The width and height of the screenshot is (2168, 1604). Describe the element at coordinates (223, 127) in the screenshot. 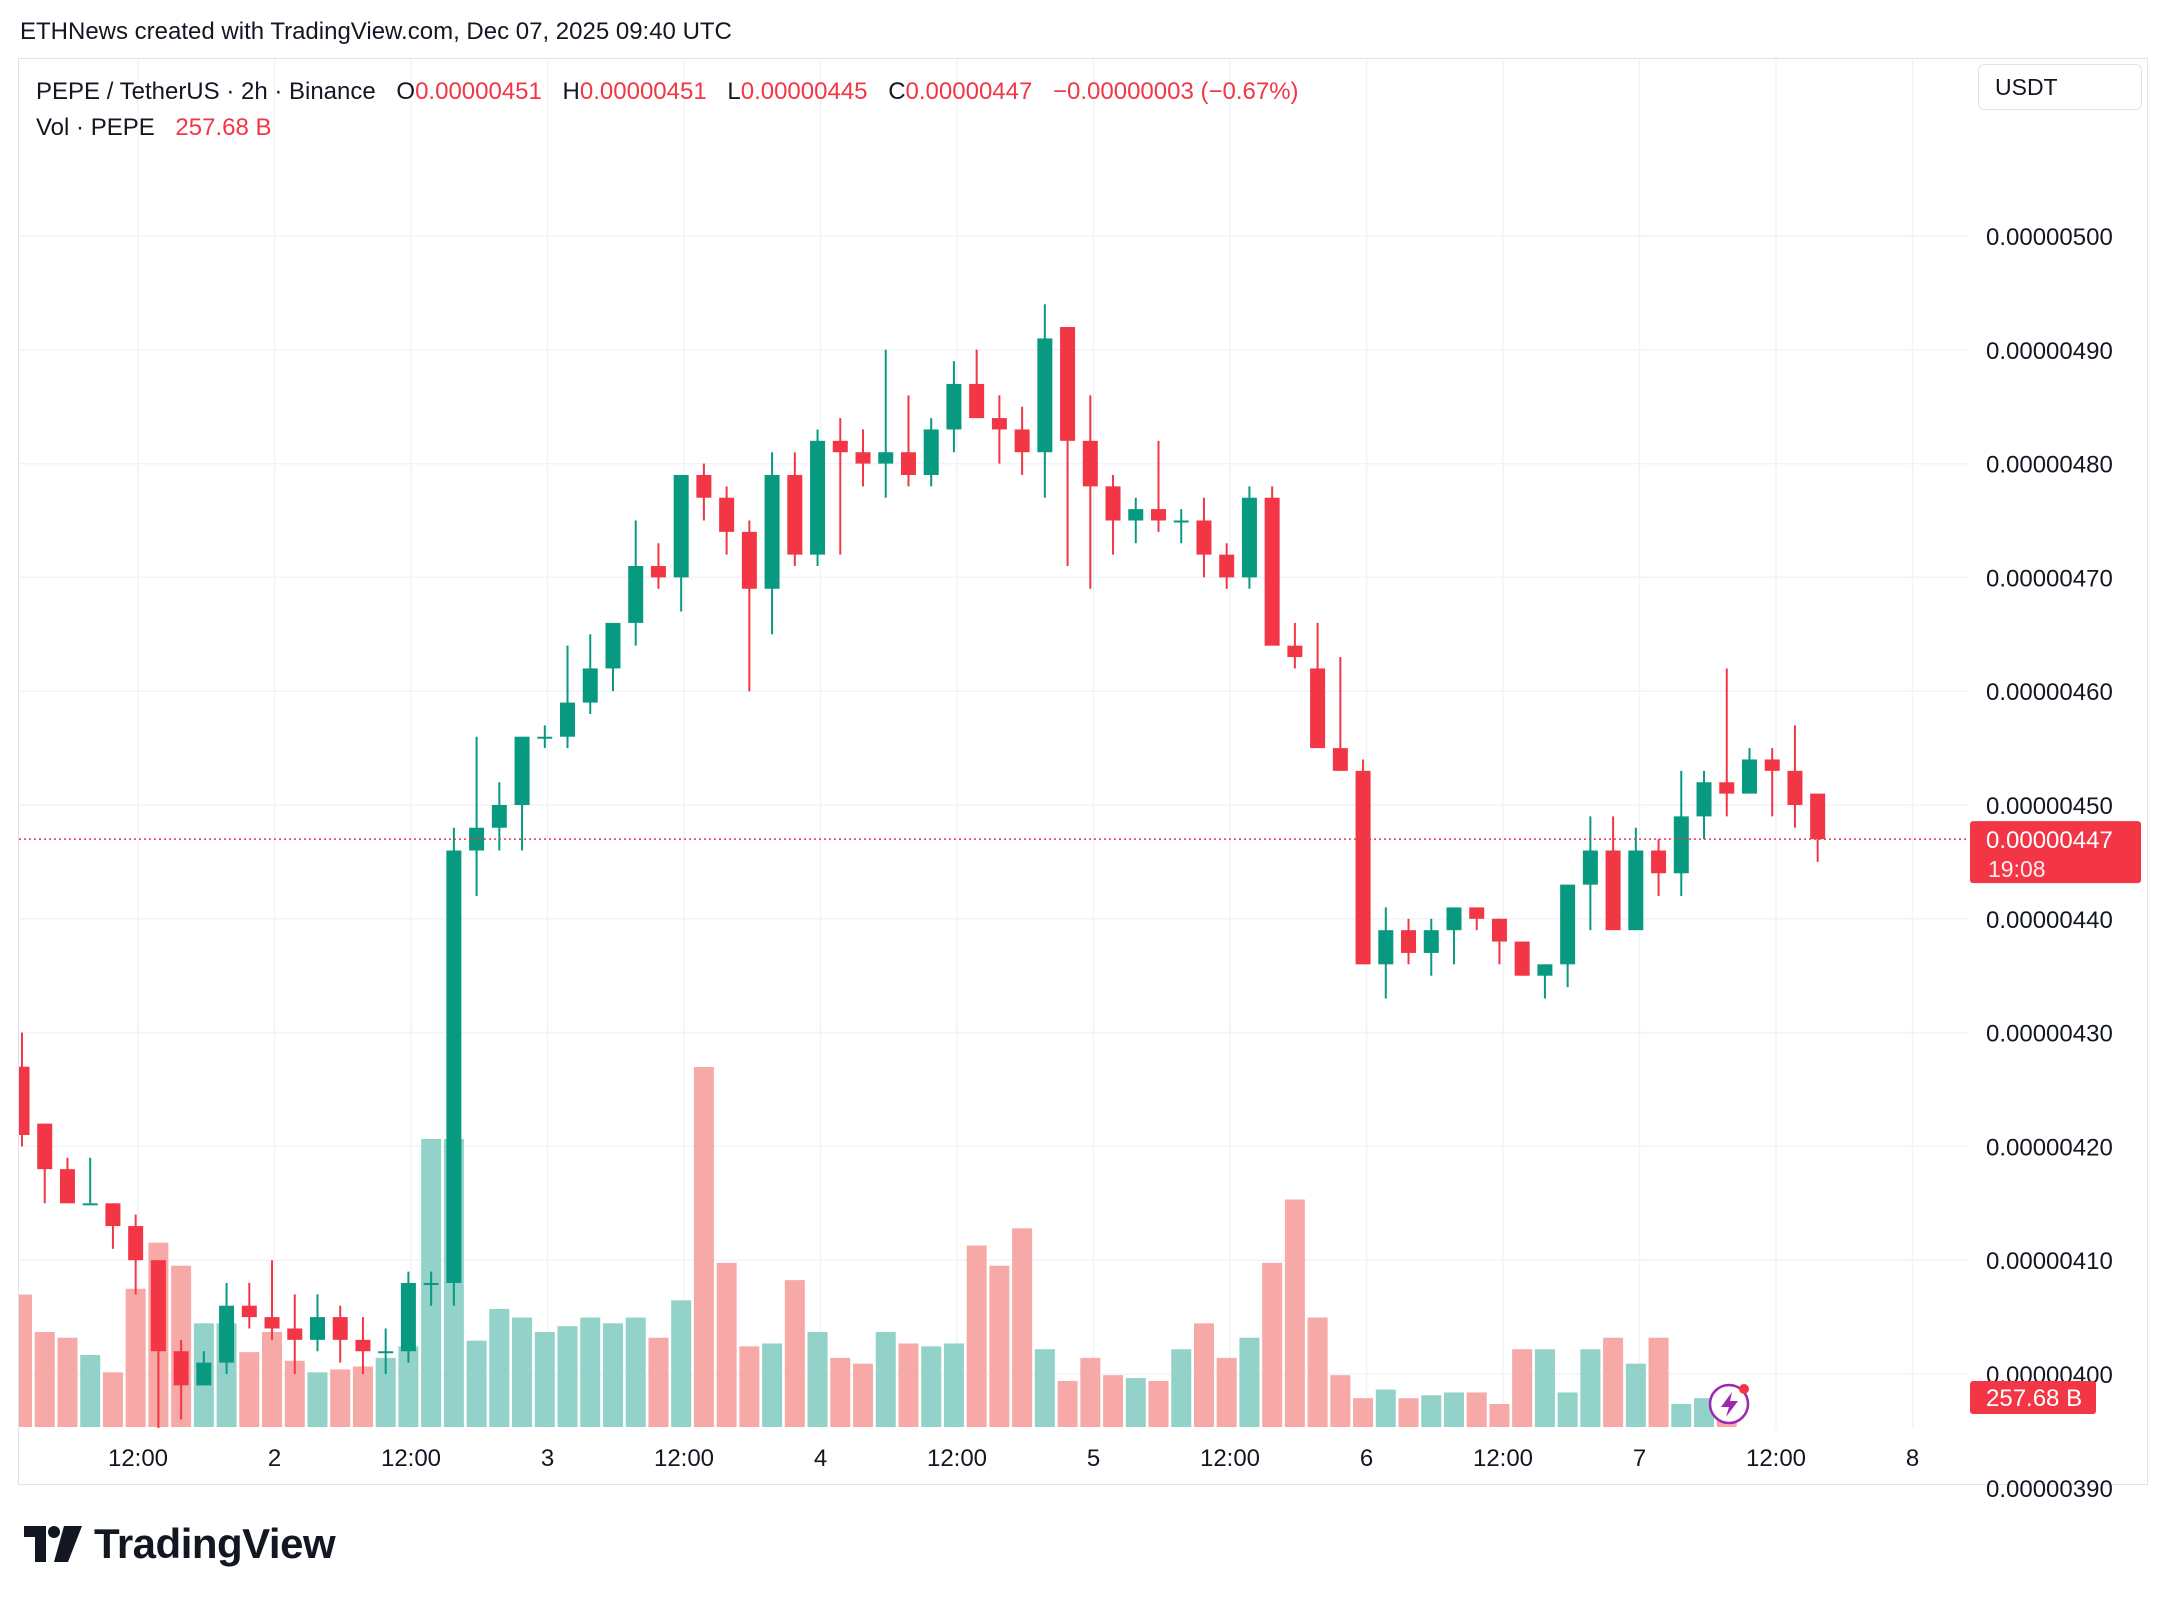

I see `volume-value: 257.68 B` at that location.